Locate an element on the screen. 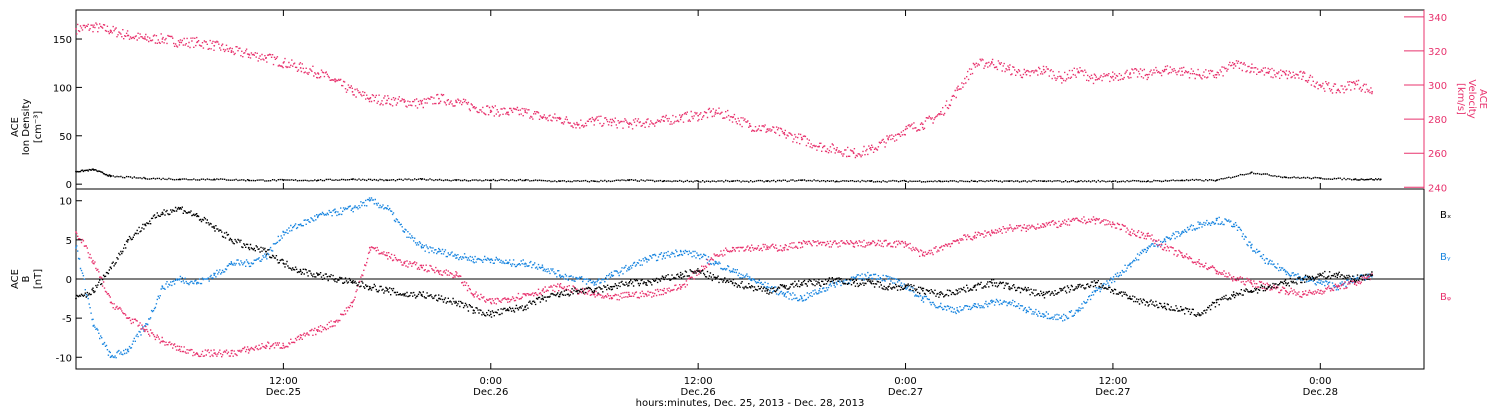 The image size is (1500, 410). b-tick-label: 0 is located at coordinates (69, 280).